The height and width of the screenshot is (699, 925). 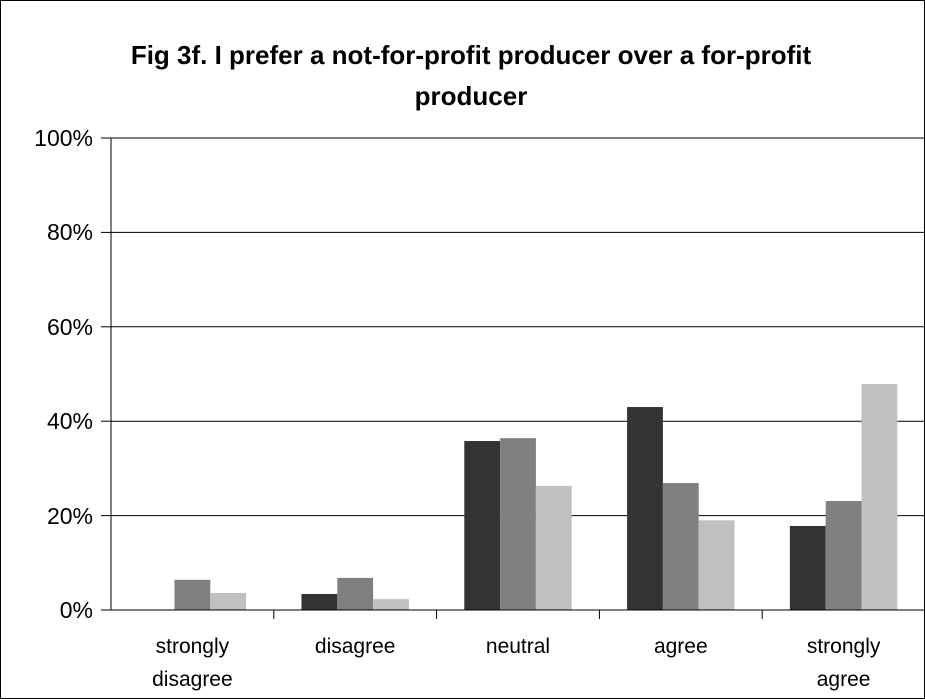 I want to click on x-tick-label: agree, so click(x=680, y=646).